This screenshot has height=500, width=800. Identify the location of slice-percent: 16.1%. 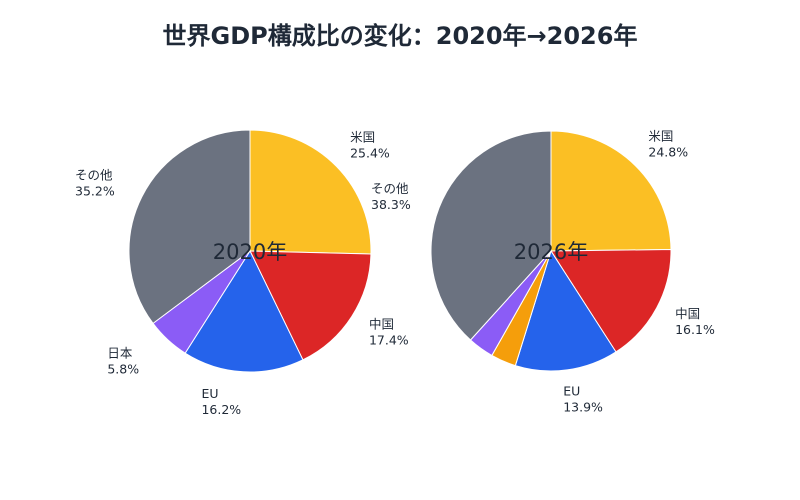
(695, 329).